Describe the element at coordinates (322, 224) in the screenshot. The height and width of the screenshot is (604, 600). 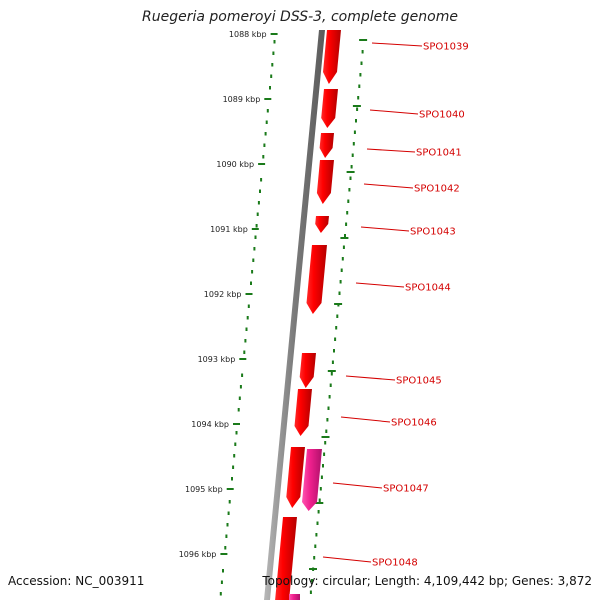
I see `gene-arrow-spo1043` at that location.